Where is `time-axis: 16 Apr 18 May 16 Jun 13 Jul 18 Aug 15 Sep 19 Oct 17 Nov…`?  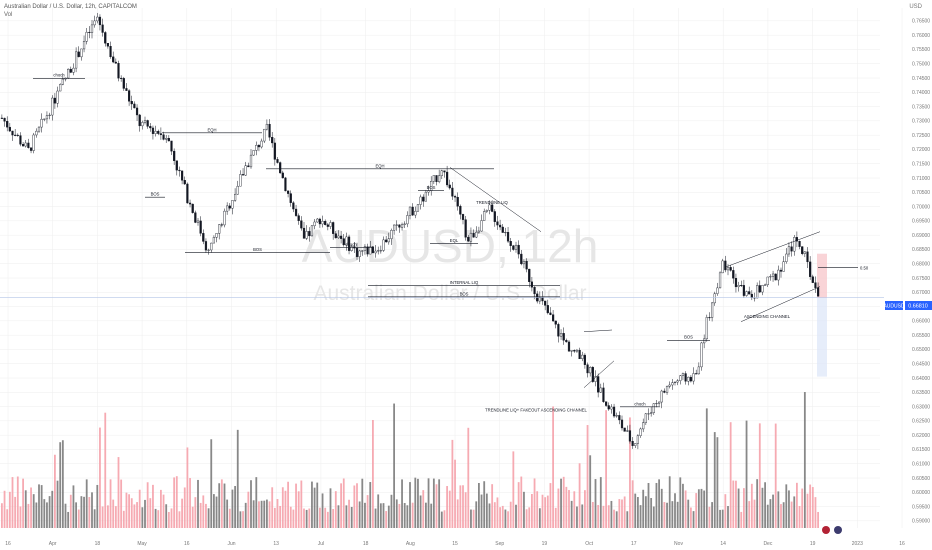
time-axis: 16 Apr 18 May 16 Jun 13 Jul 18 Aug 15 Sep 19 Oct 17 Nov… is located at coordinates (455, 544).